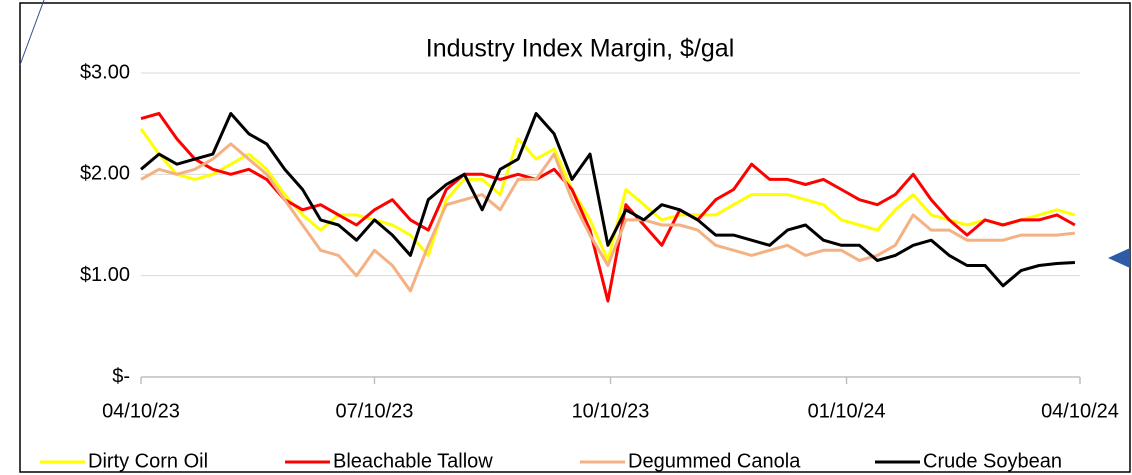 This screenshot has width=1132, height=475. Describe the element at coordinates (1080, 411) in the screenshot. I see `x-tick-label: 04/10/24` at that location.